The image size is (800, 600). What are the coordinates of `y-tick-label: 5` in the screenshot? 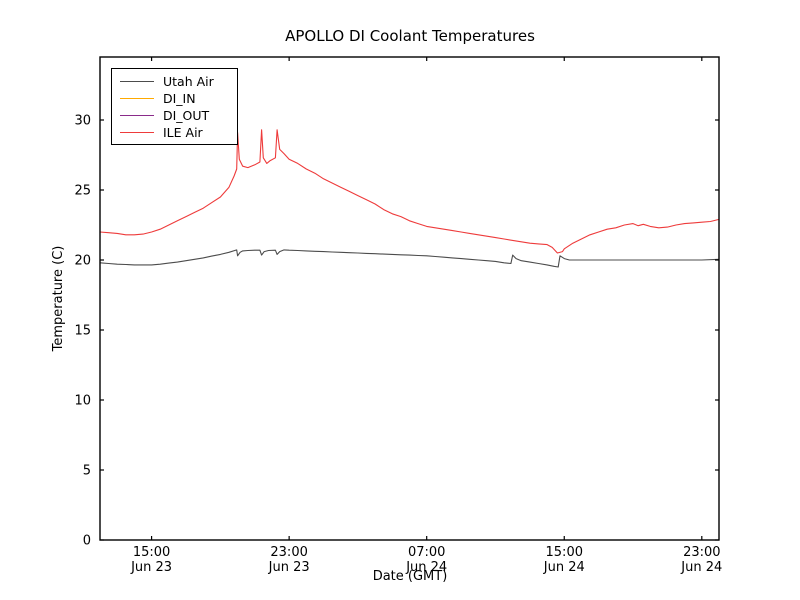 It's located at (87, 471).